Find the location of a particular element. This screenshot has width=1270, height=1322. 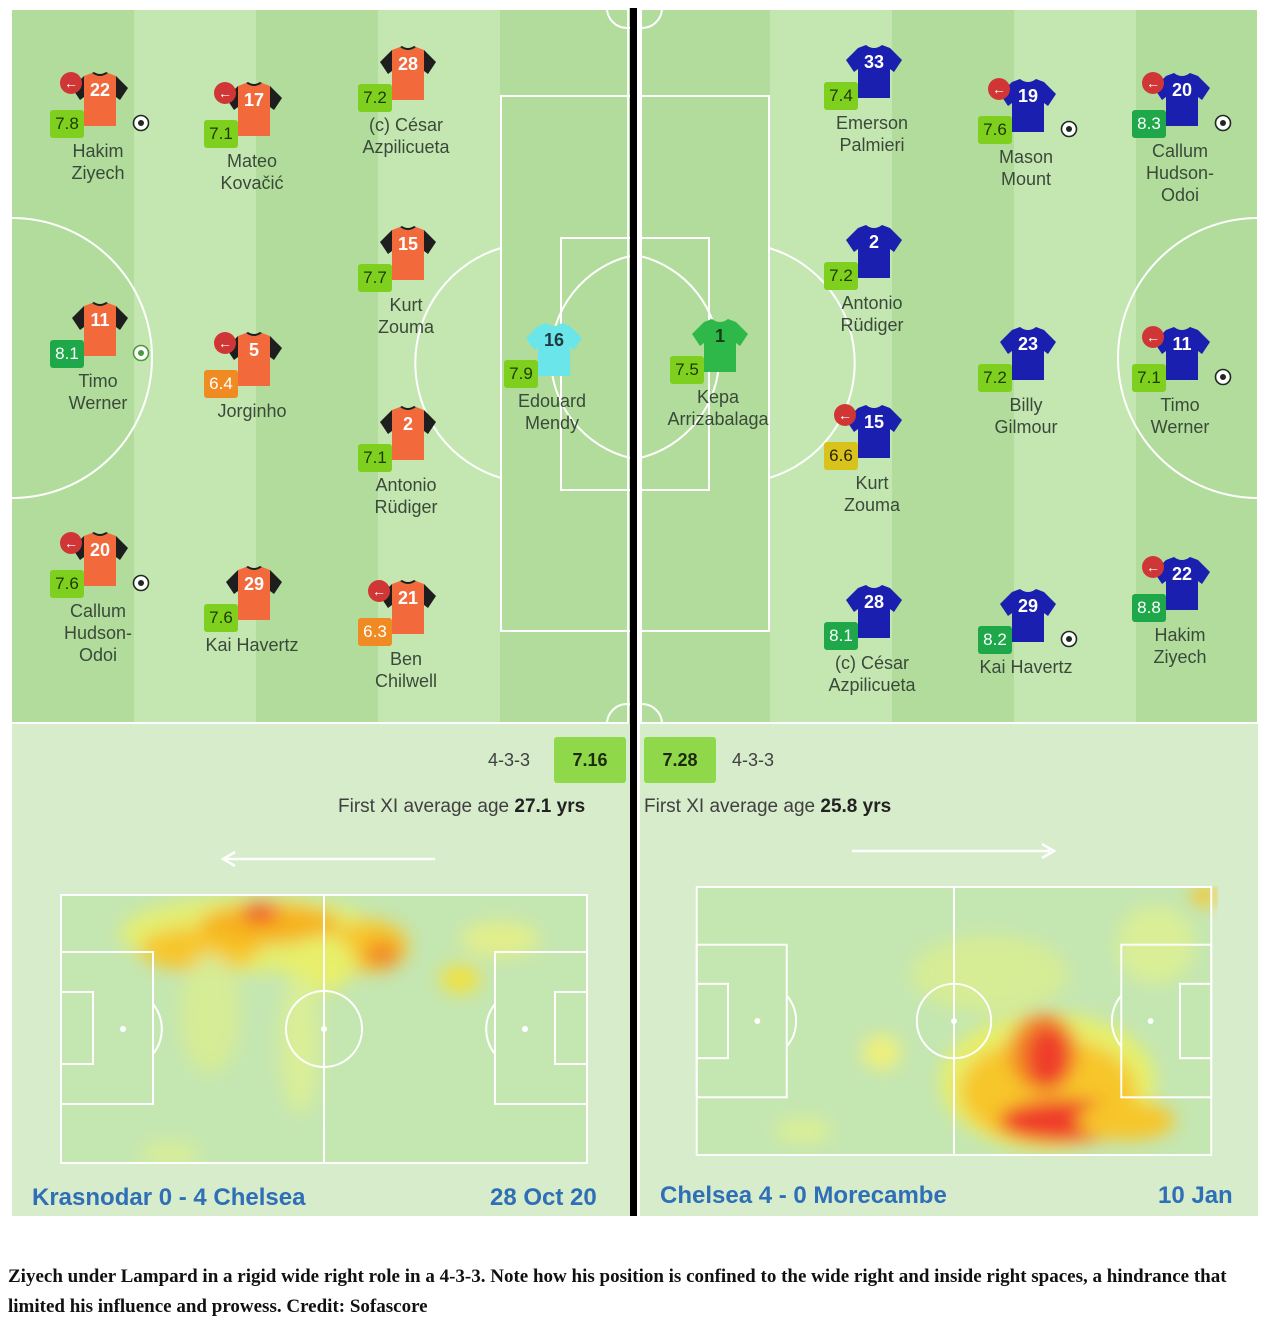

direction-arrow-right-icon is located at coordinates (954, 851).